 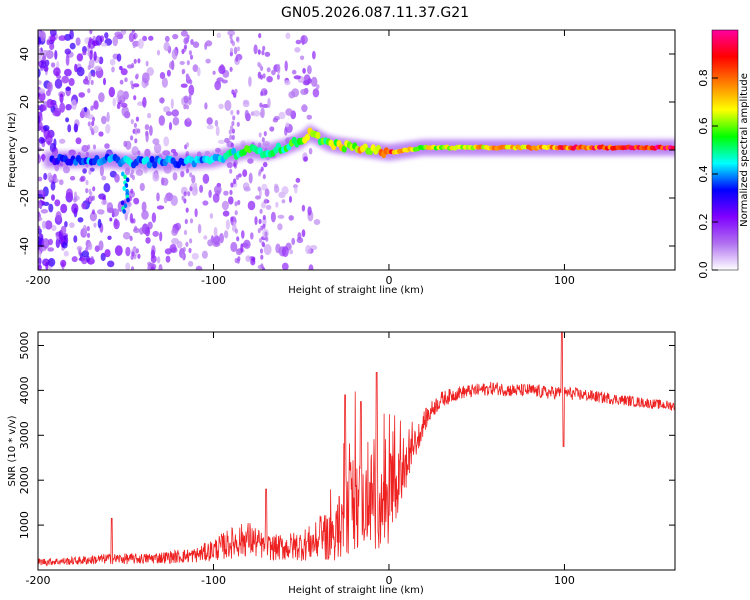 I want to click on colorbar-tick-label: 0.8, so click(x=703, y=78).